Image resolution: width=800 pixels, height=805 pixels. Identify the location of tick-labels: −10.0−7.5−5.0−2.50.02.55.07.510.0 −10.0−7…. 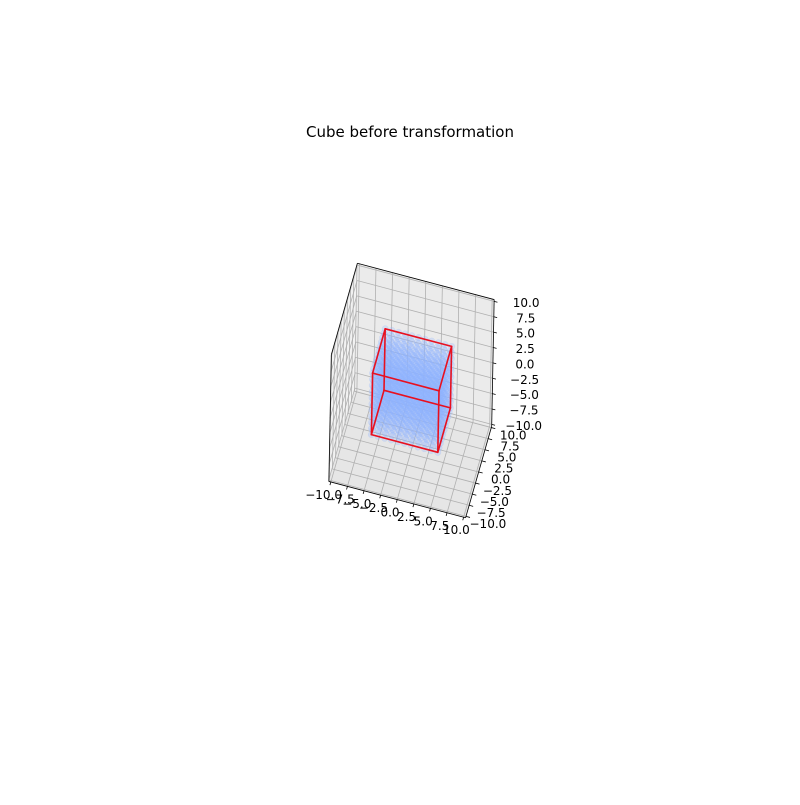
(423, 416).